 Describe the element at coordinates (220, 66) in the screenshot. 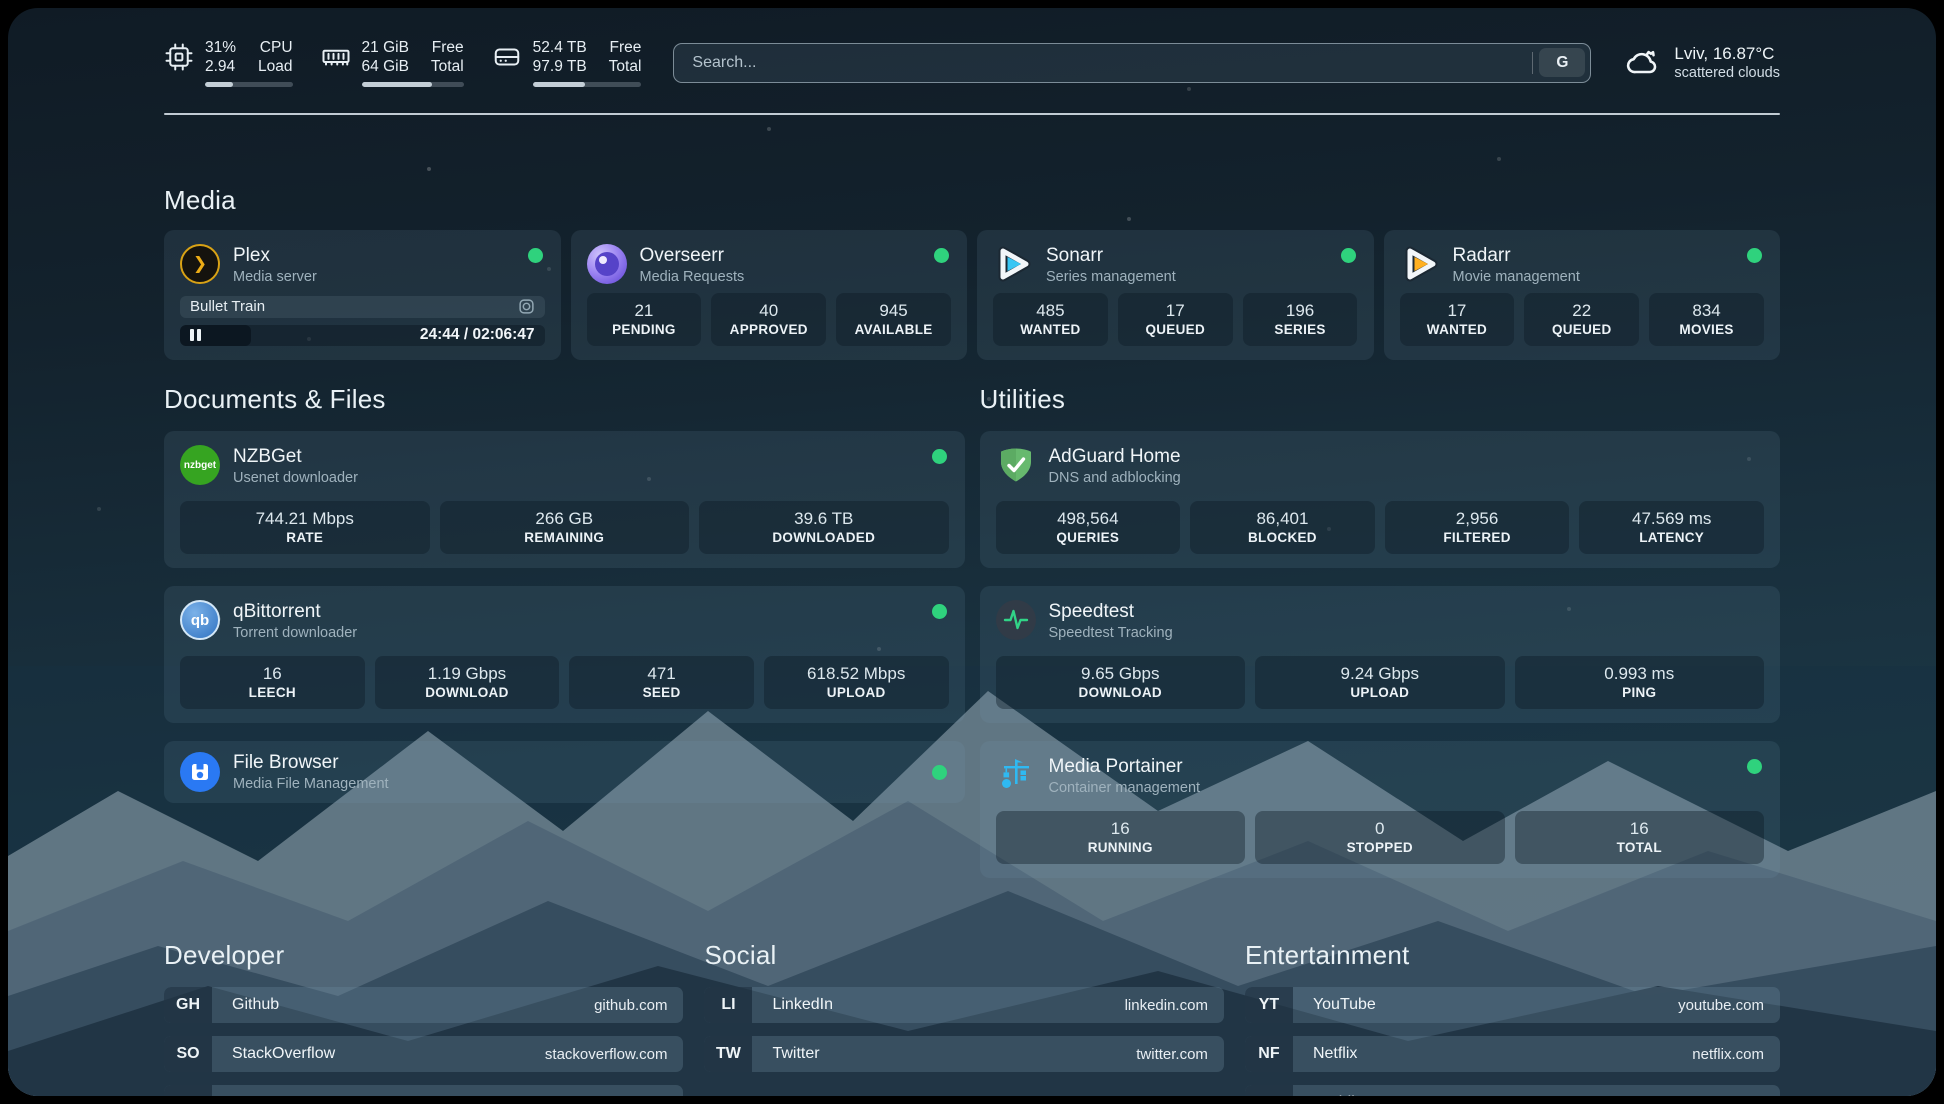

I see `cpu-value-2: 2.94` at that location.